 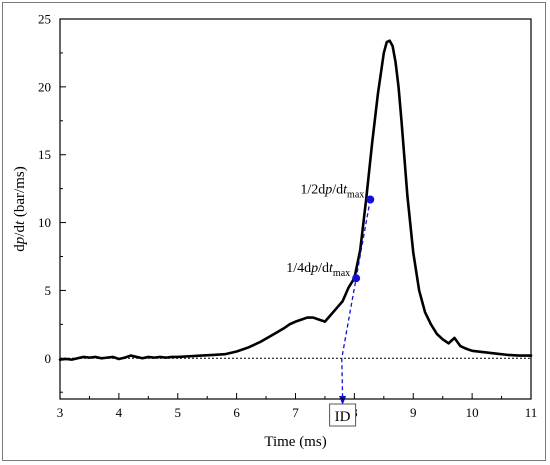 I want to click on ignition-delay-box, so click(x=343, y=415).